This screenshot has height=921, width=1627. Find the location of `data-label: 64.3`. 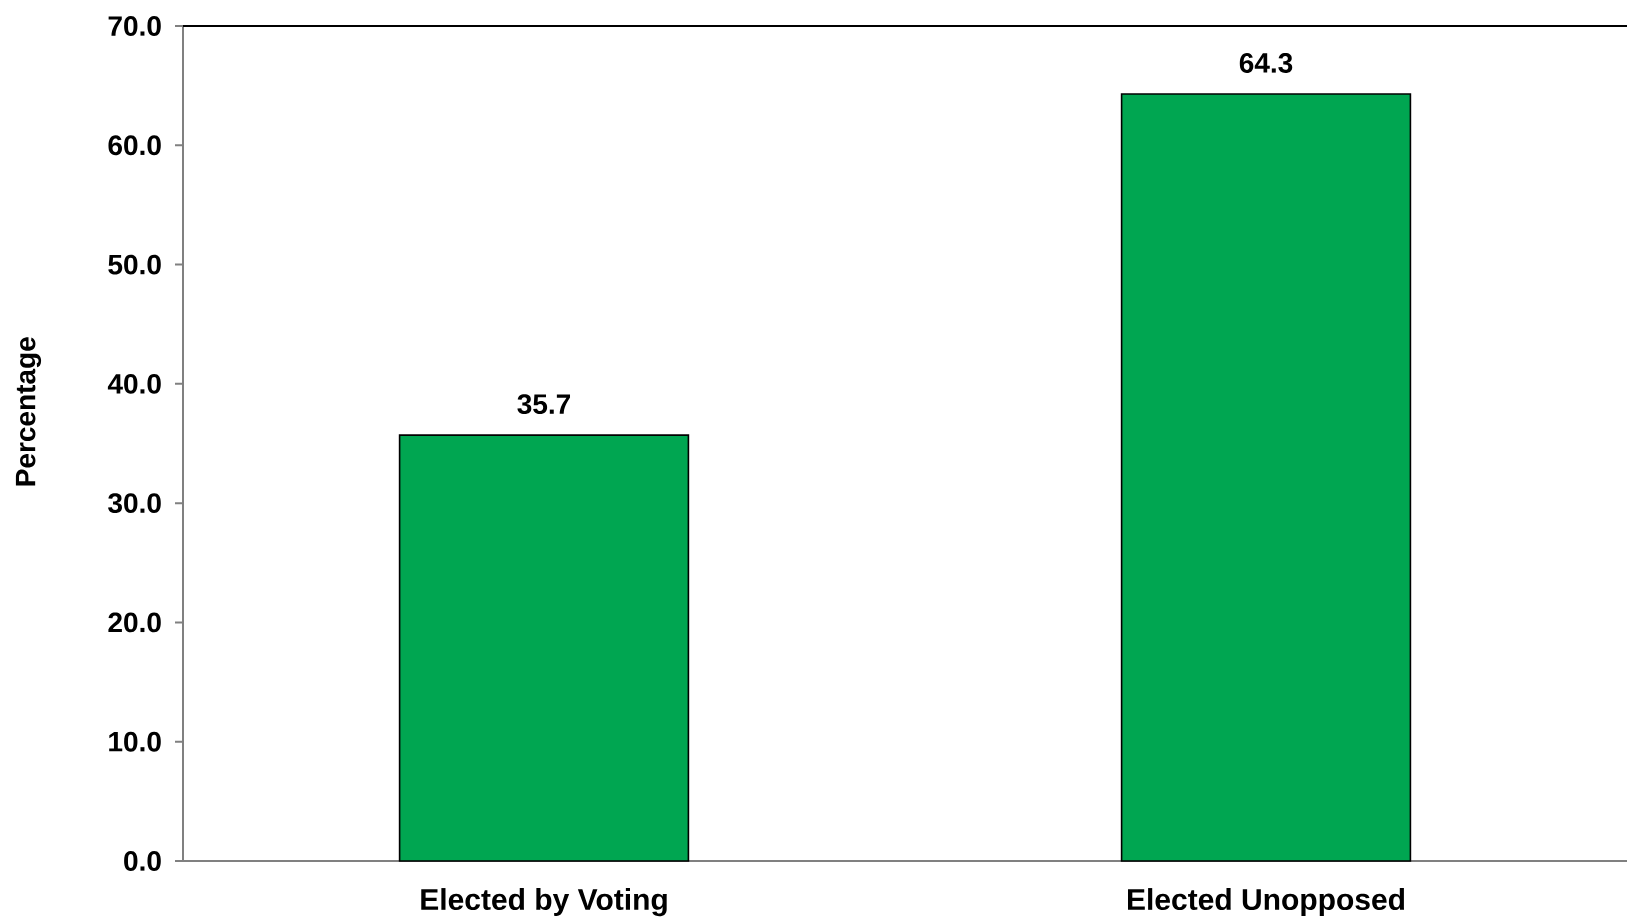

data-label: 64.3 is located at coordinates (1266, 63).